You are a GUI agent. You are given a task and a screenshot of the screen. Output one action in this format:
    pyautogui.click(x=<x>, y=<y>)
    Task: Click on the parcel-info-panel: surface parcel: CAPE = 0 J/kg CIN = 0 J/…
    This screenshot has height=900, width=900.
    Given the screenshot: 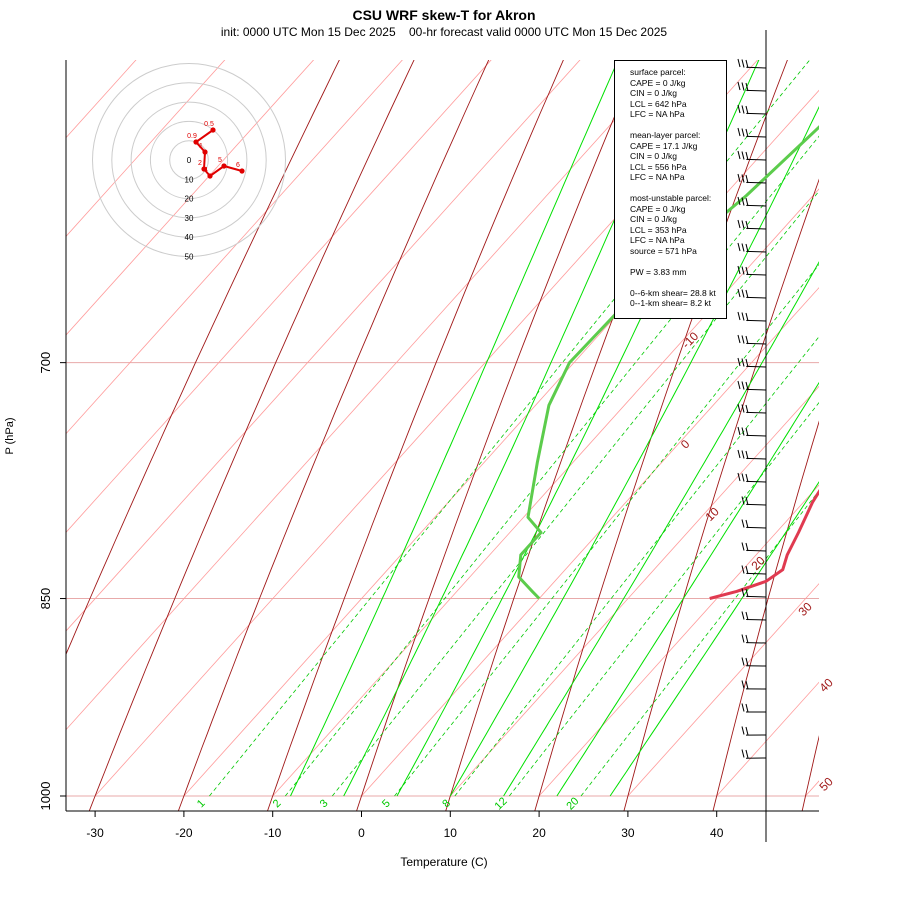 What is the action you would take?
    pyautogui.click(x=670, y=189)
    